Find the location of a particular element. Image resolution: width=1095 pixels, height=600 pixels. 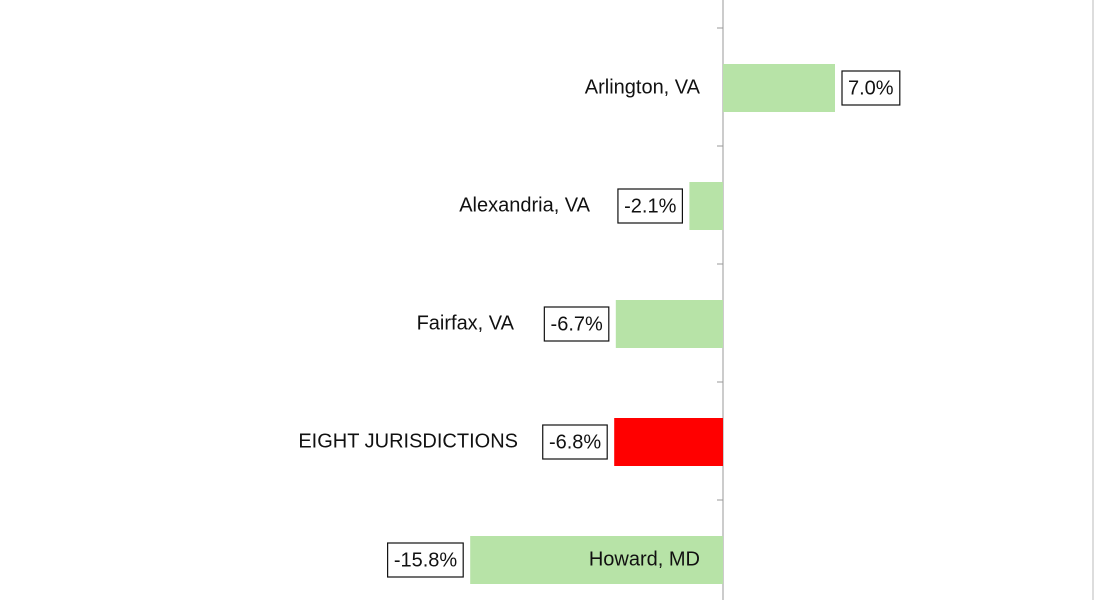

value-label: 7.0% is located at coordinates (871, 88).